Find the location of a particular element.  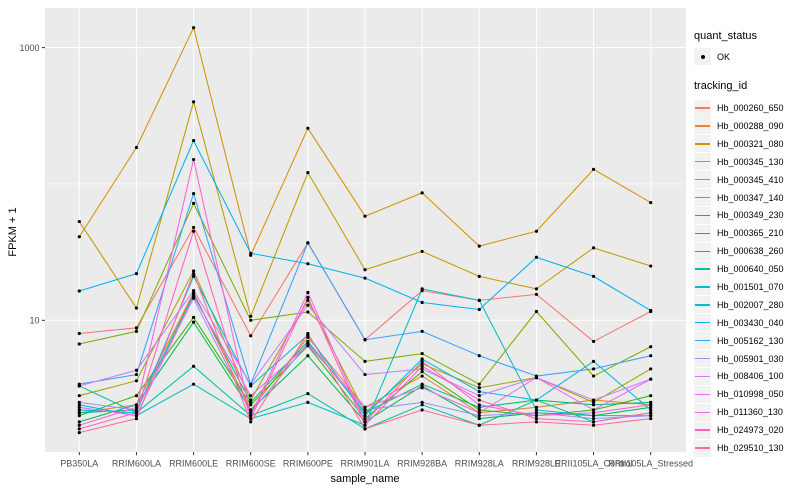

legend-item-label: Hb_002007_280 is located at coordinates (750, 304).